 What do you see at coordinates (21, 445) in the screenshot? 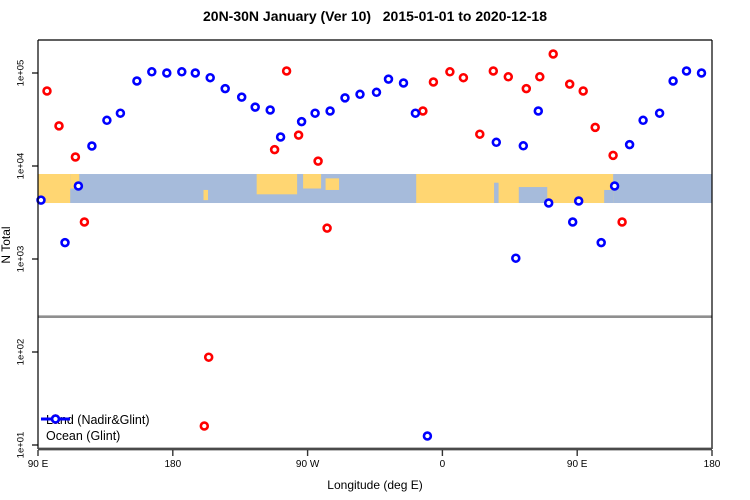
I see `y-tick-label: 1e+01` at bounding box center [21, 445].